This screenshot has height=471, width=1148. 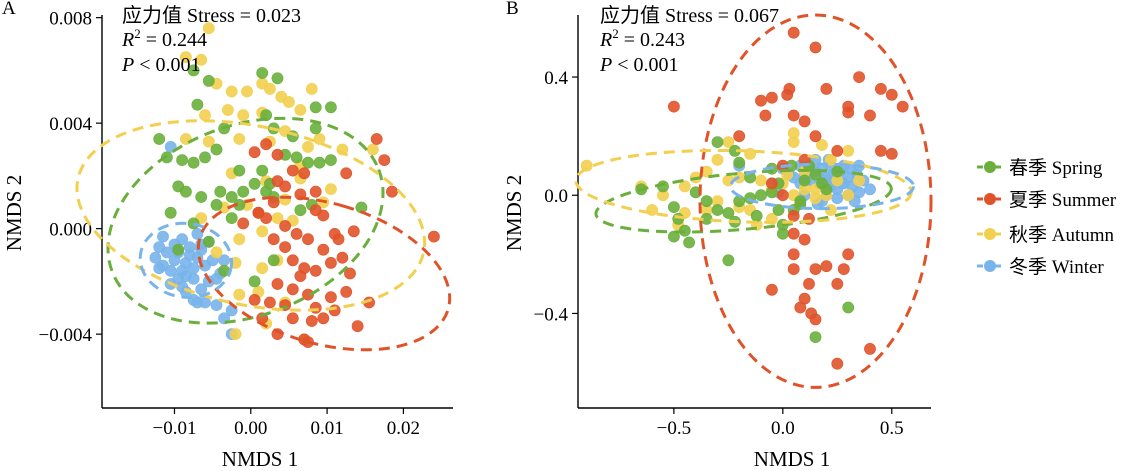 I want to click on panel-b-r2-value: = 0.243, so click(x=652, y=40).